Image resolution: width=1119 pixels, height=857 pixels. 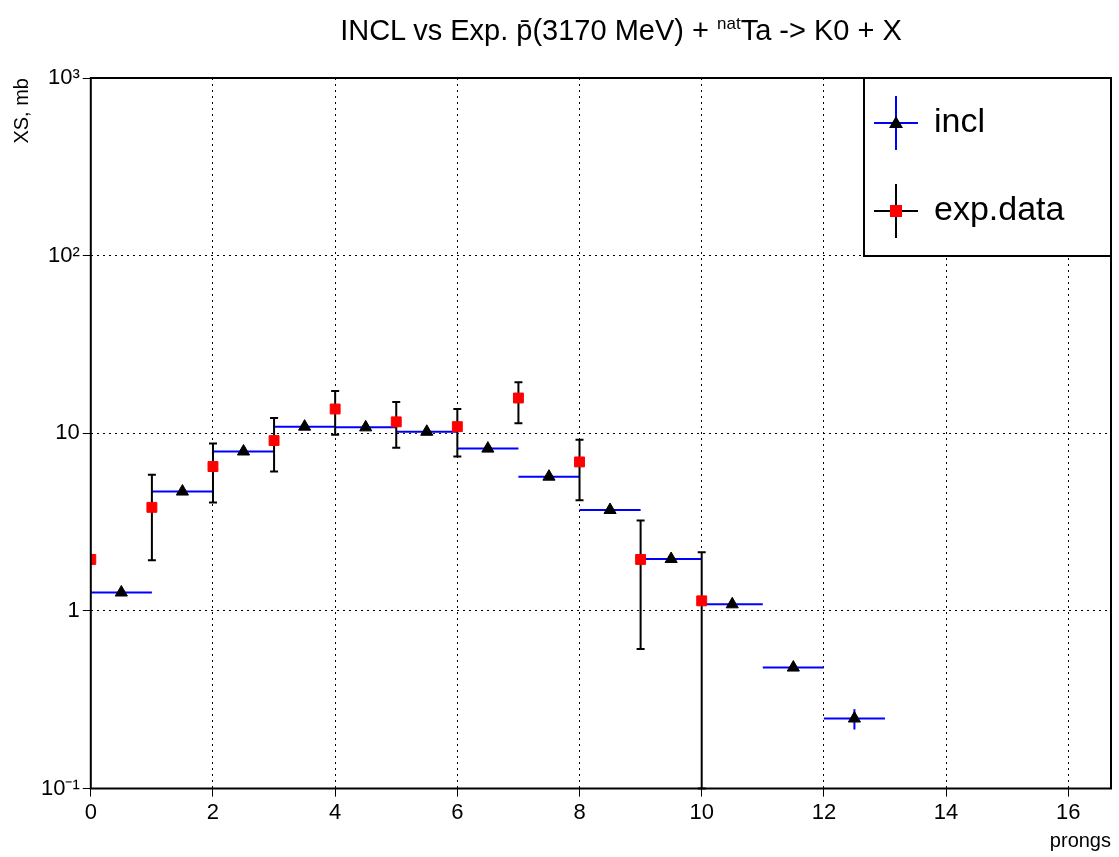 I want to click on x-tick-label: 10, so click(x=701, y=811).